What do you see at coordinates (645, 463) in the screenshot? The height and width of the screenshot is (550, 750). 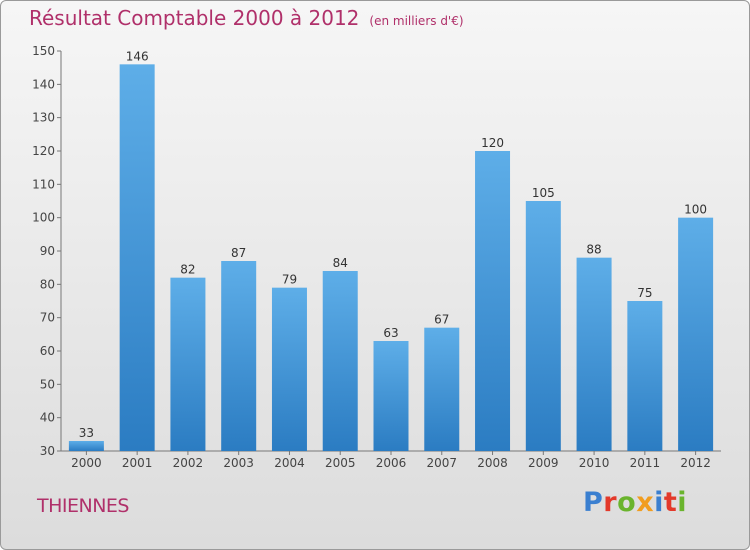 I see `x-tick-label: 2011` at bounding box center [645, 463].